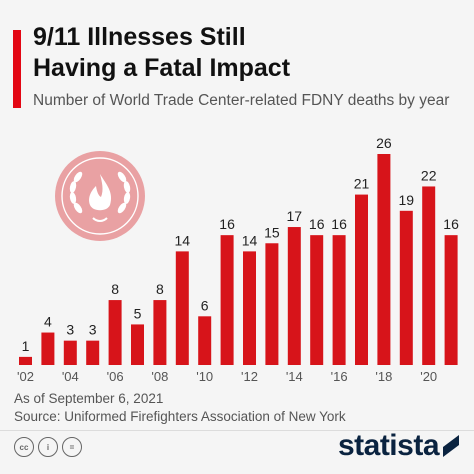 The image size is (474, 474). What do you see at coordinates (115, 332) in the screenshot?
I see `bar-2006` at bounding box center [115, 332].